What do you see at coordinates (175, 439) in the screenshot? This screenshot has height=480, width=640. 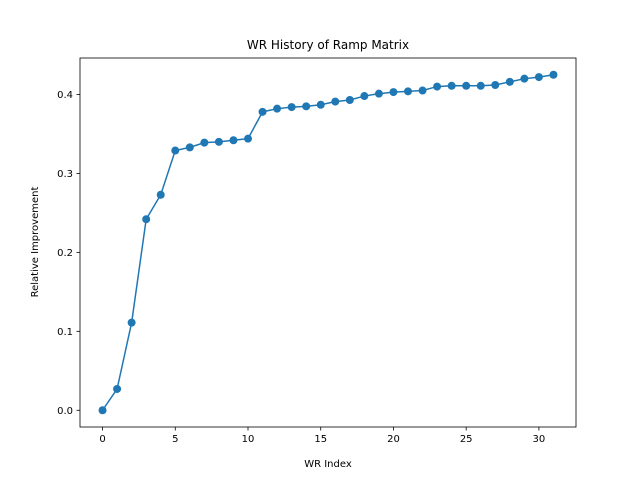 I see `x-tick-label: 5` at bounding box center [175, 439].